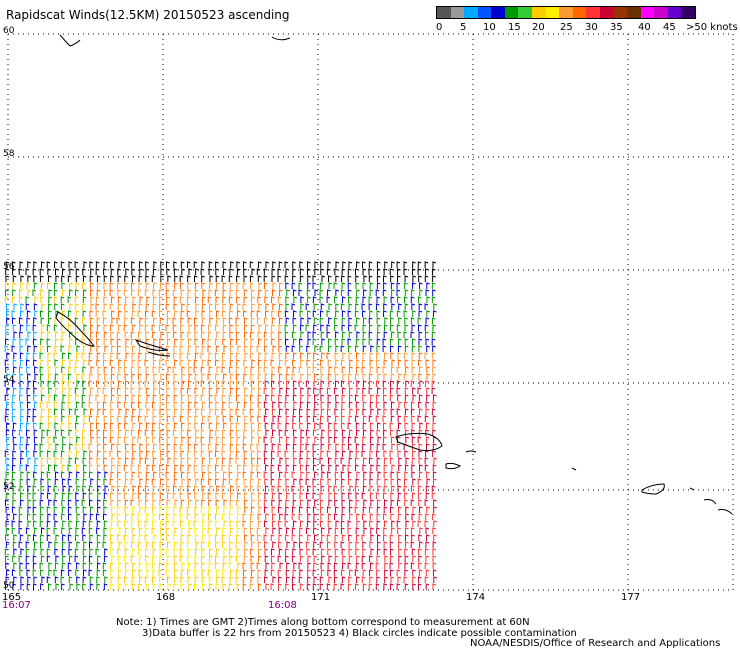  What do you see at coordinates (669, 27) in the screenshot?
I see `colorbar-label: 45` at bounding box center [669, 27].